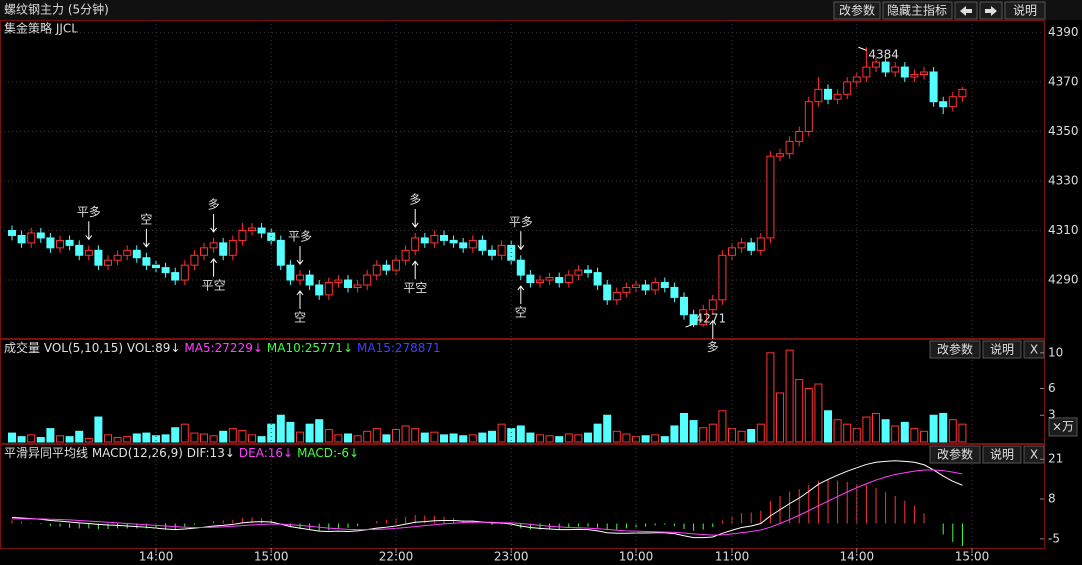 The width and height of the screenshot is (1082, 565). I want to click on extreme-leader, so click(862, 48).